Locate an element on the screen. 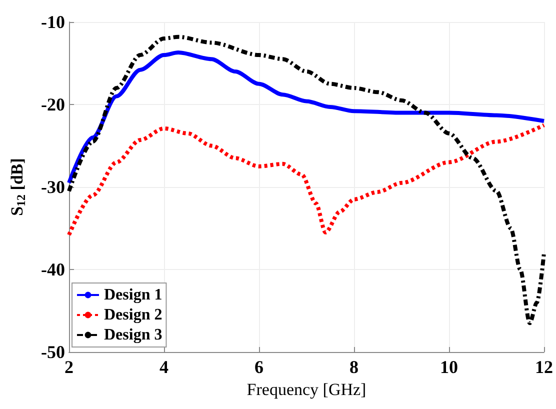 This screenshot has height=409, width=556. x-tick-label: 4 is located at coordinates (164, 367).